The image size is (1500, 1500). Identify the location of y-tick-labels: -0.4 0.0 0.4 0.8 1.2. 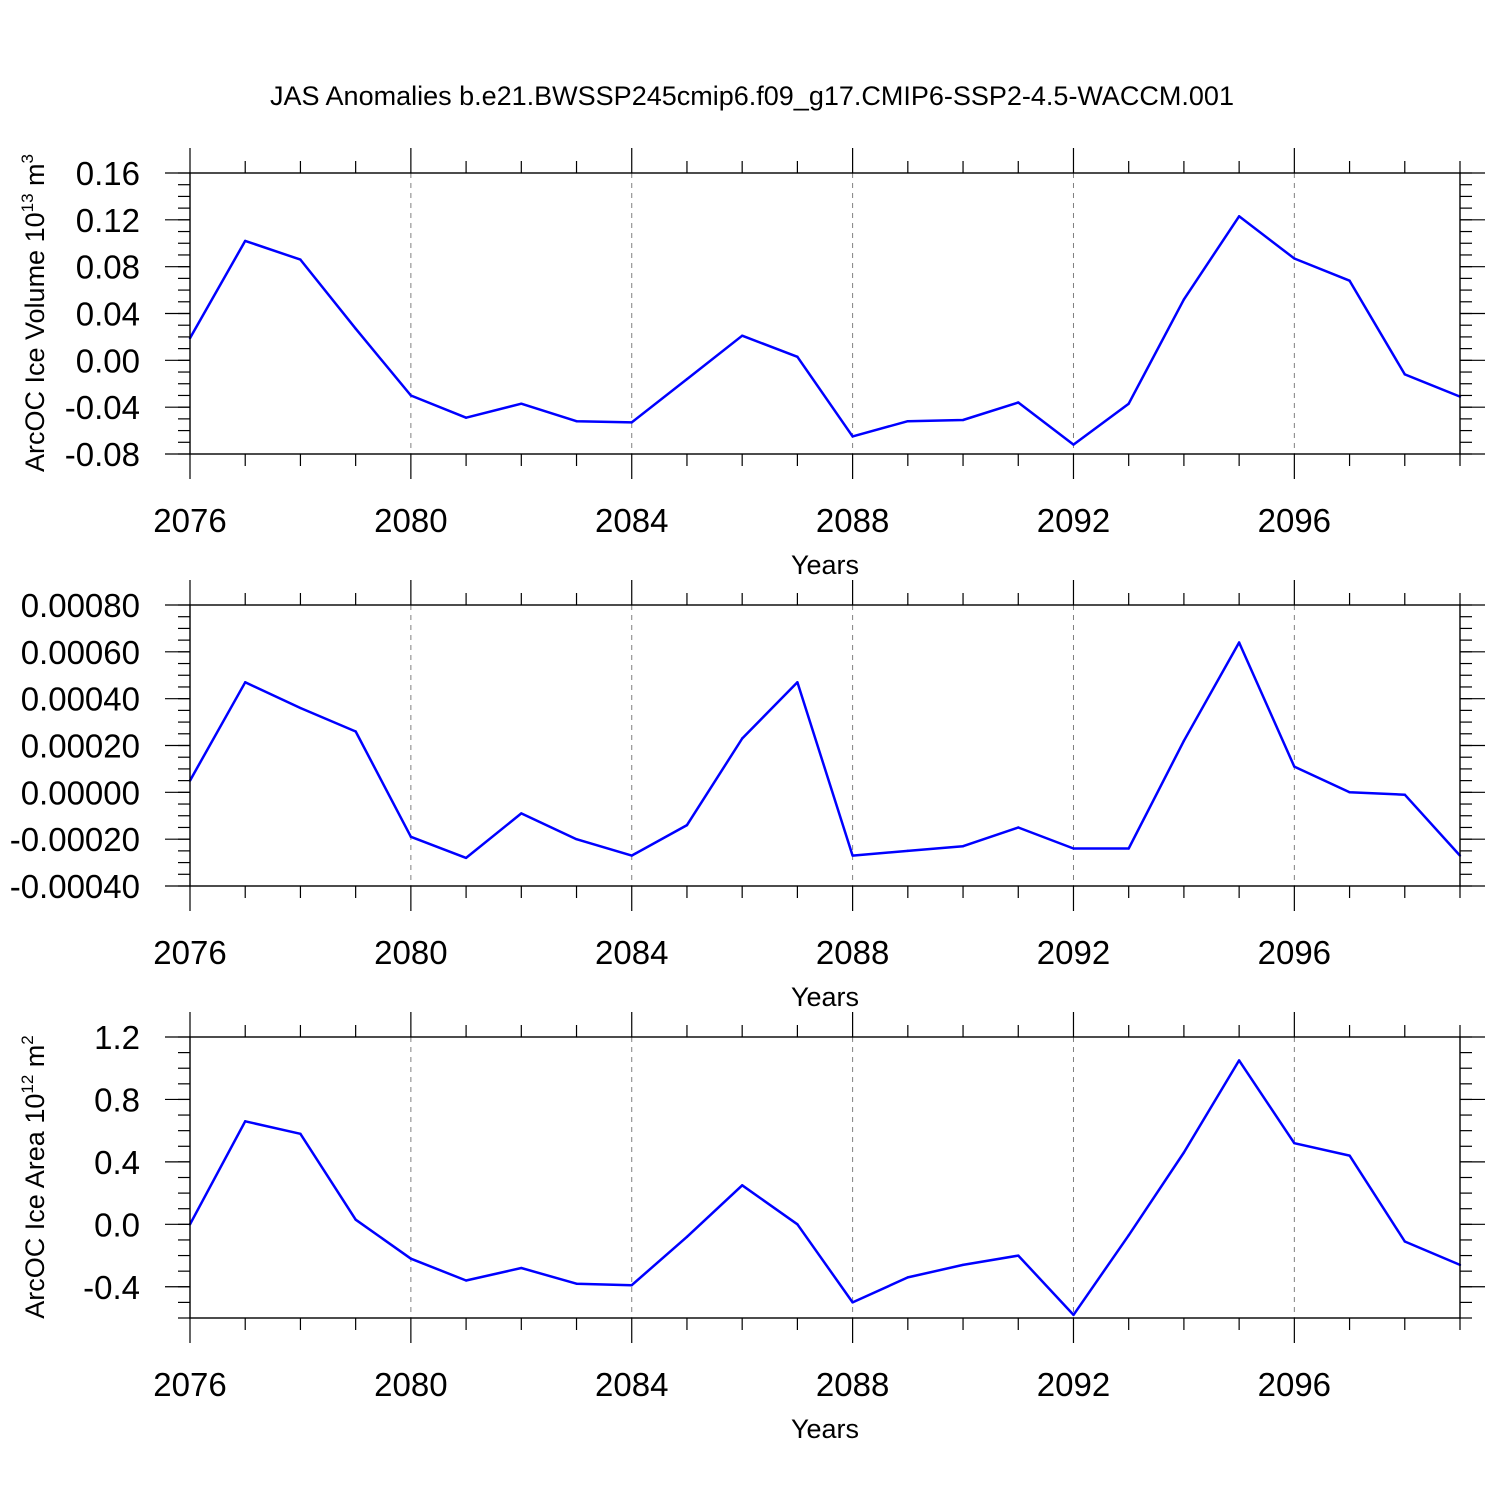
(111, 1162).